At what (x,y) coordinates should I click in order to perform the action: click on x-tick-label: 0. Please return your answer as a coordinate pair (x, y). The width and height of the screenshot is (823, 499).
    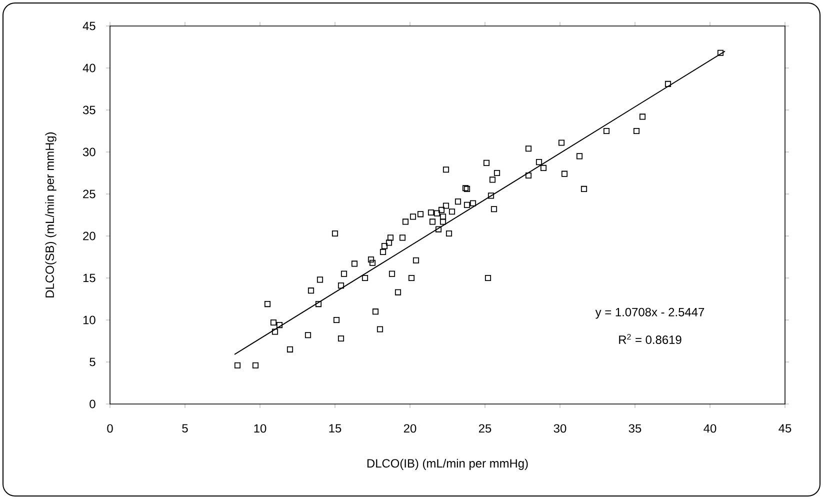
    Looking at the image, I should click on (110, 428).